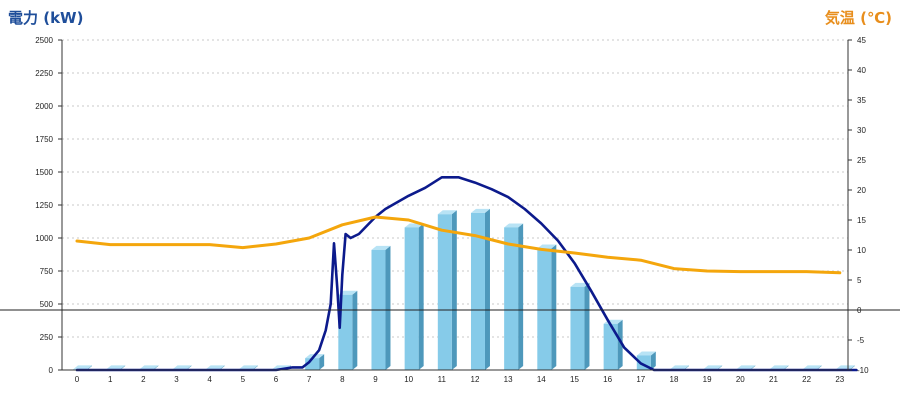 Image resolution: width=900 pixels, height=400 pixels. What do you see at coordinates (607, 379) in the screenshot?
I see `x-tick-label: 16` at bounding box center [607, 379].